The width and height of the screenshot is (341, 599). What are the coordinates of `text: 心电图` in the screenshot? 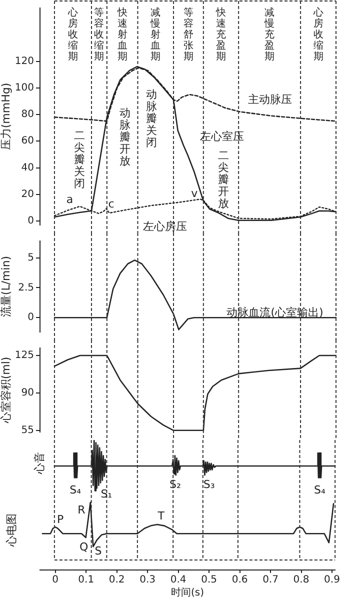 It's located at (11, 531).